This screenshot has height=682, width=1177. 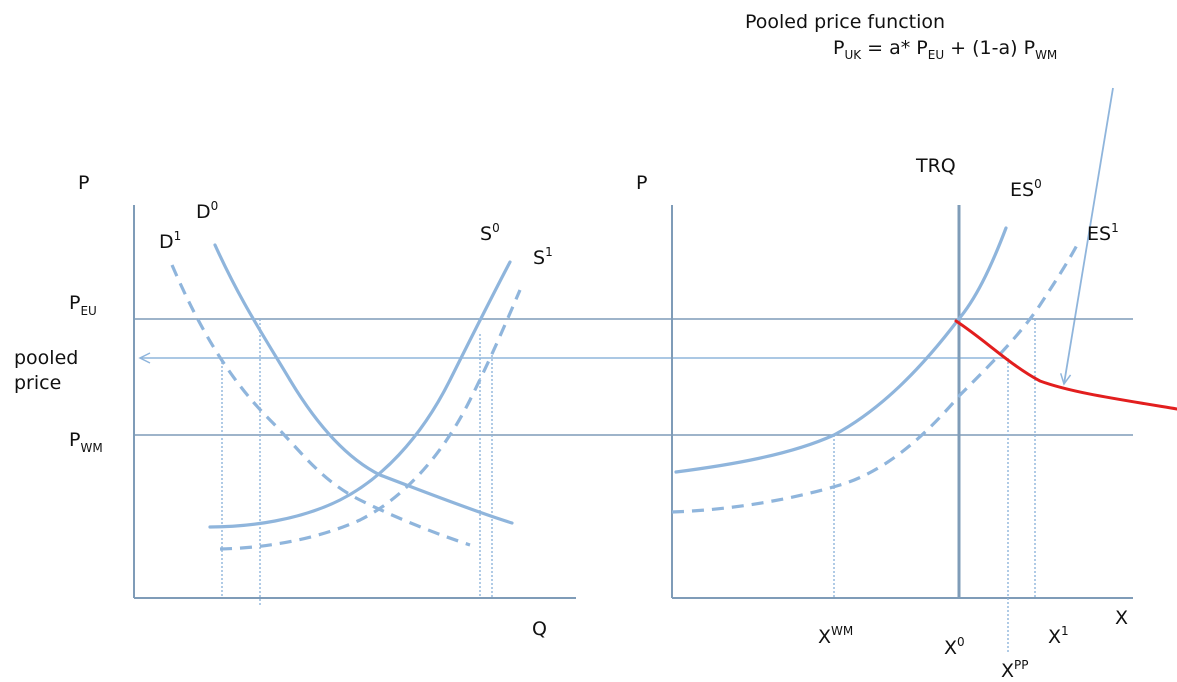 I want to click on label-p-eu: PEU, so click(x=83, y=305).